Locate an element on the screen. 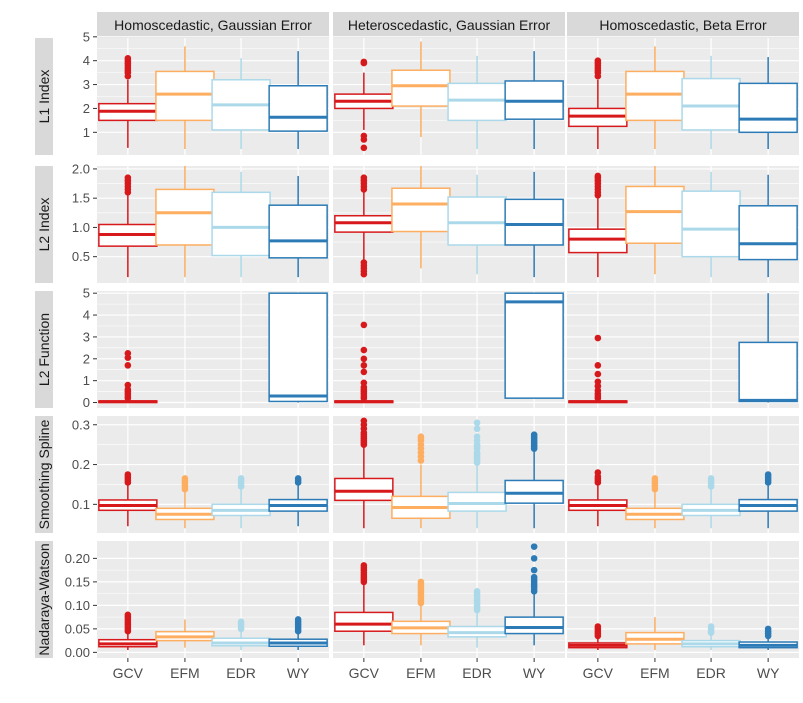 The image size is (803, 703). y-tick-label: 1.0 is located at coordinates (81, 227).